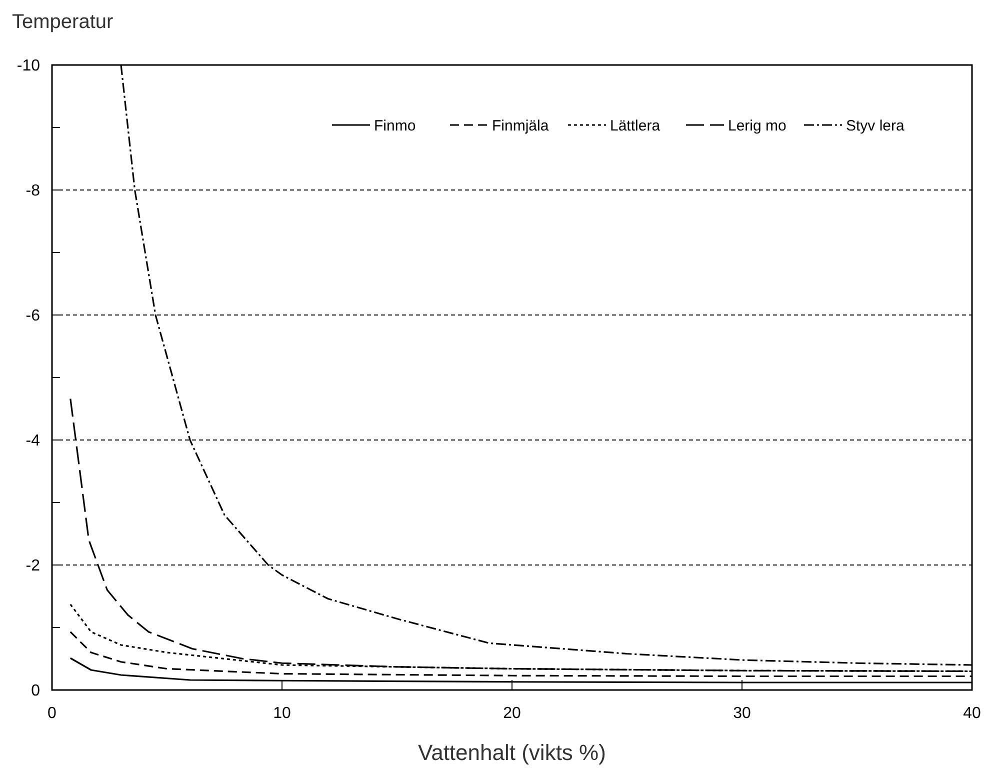 This screenshot has width=988, height=771. What do you see at coordinates (282, 713) in the screenshot?
I see `x-tick-label: 10` at bounding box center [282, 713].